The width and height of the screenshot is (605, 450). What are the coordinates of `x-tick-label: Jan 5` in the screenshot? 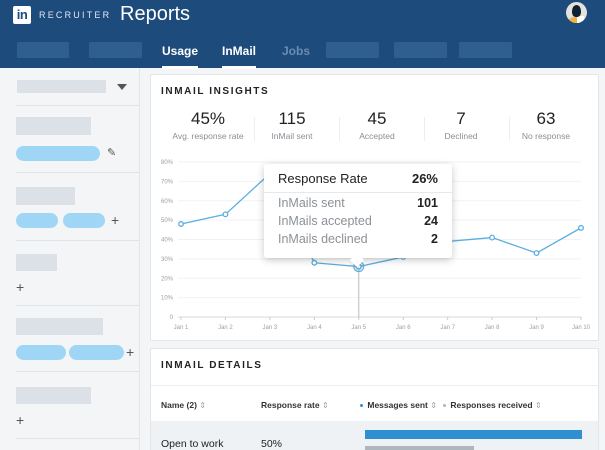 It's located at (358, 328).